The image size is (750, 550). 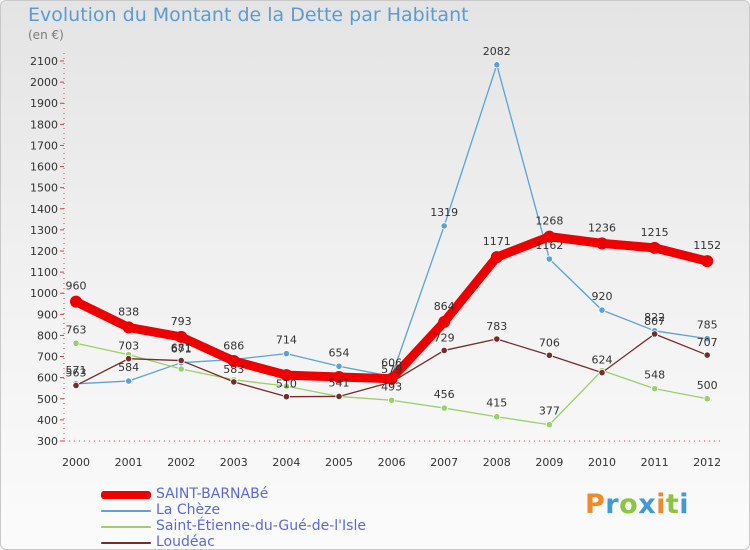 What do you see at coordinates (181, 462) in the screenshot?
I see `x-tick-label: 2002` at bounding box center [181, 462].